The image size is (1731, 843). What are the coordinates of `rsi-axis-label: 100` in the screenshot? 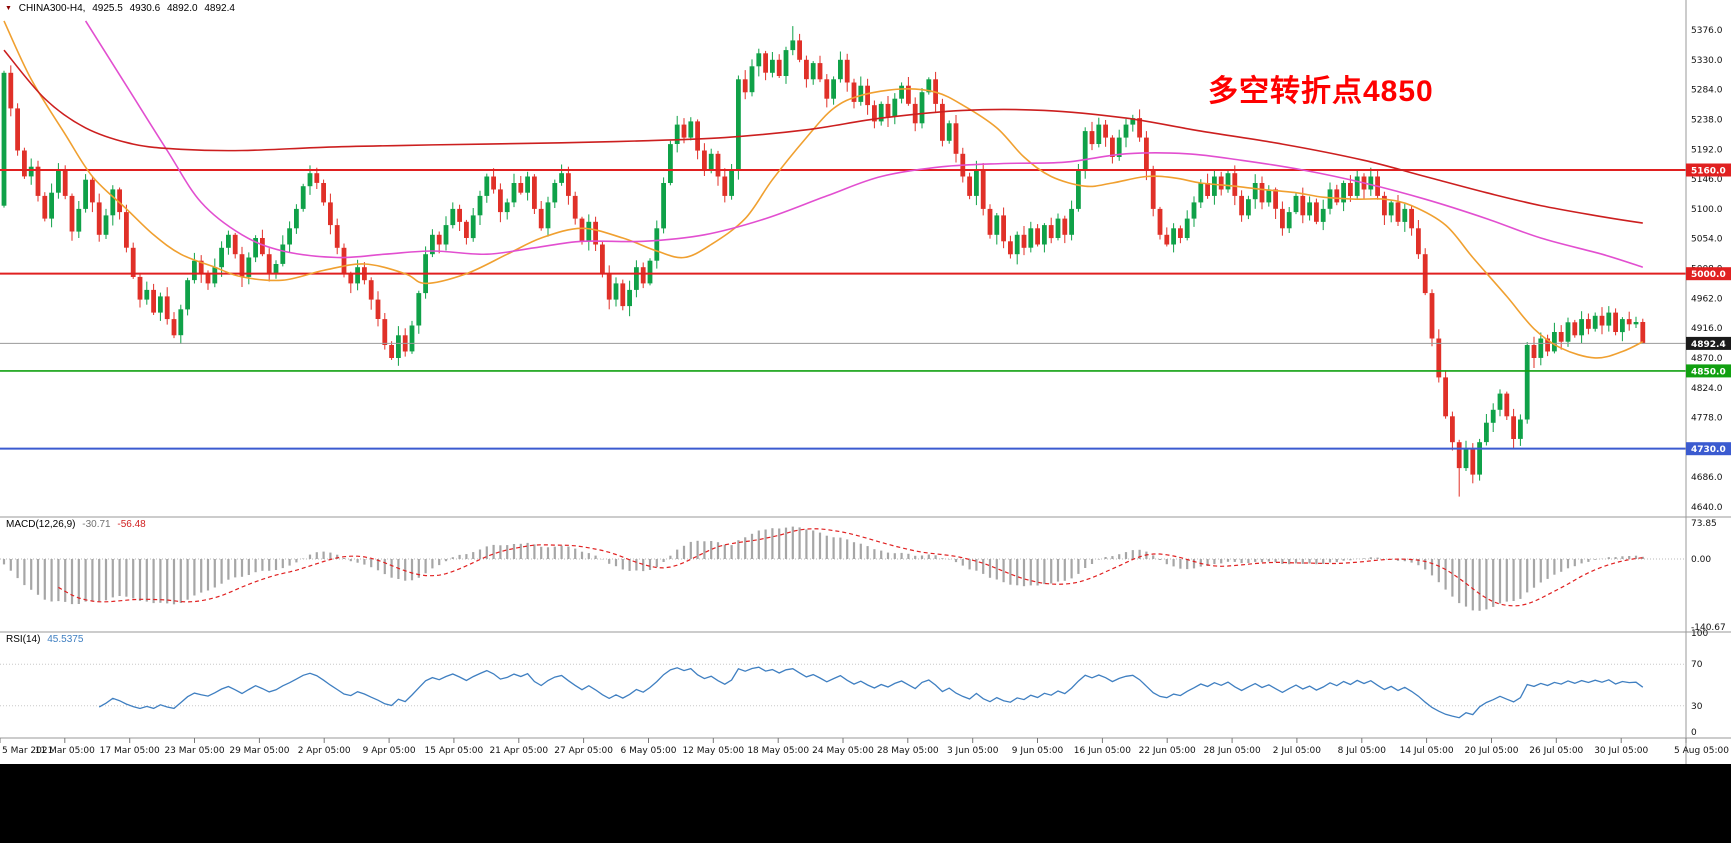 It's located at (1699, 634).